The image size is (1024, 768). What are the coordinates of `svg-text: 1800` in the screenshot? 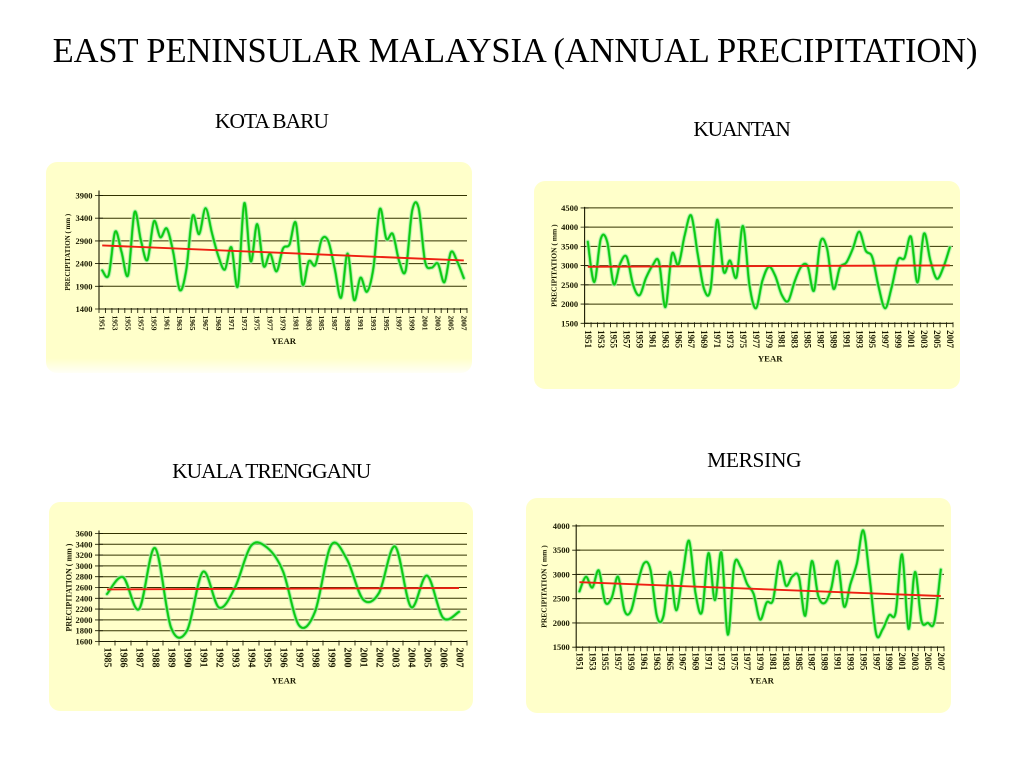 It's located at (84, 631).